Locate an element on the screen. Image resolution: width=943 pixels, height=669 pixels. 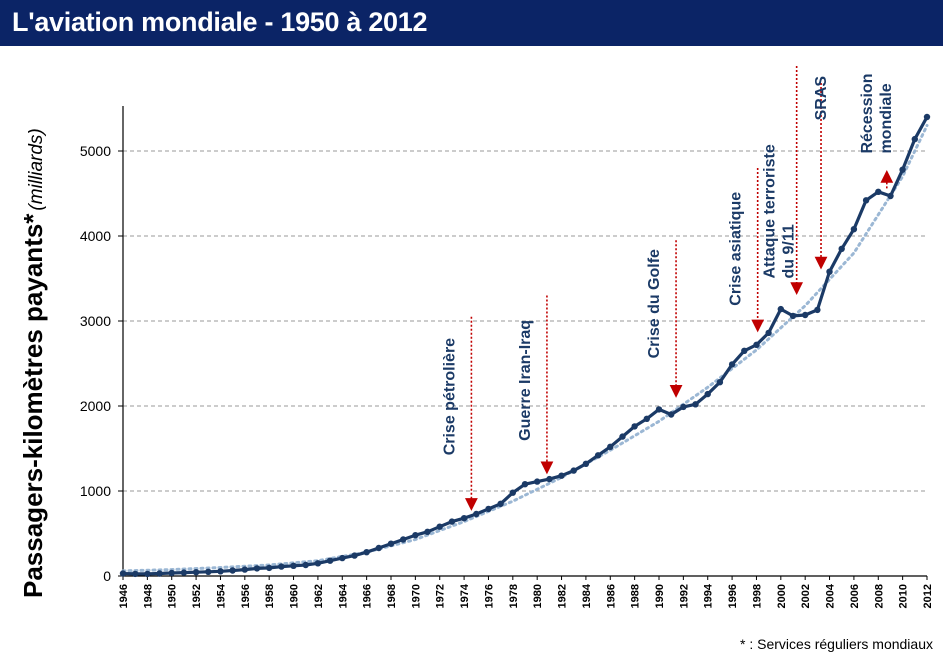
x-tick-label: 1982 is located at coordinates (563, 596).